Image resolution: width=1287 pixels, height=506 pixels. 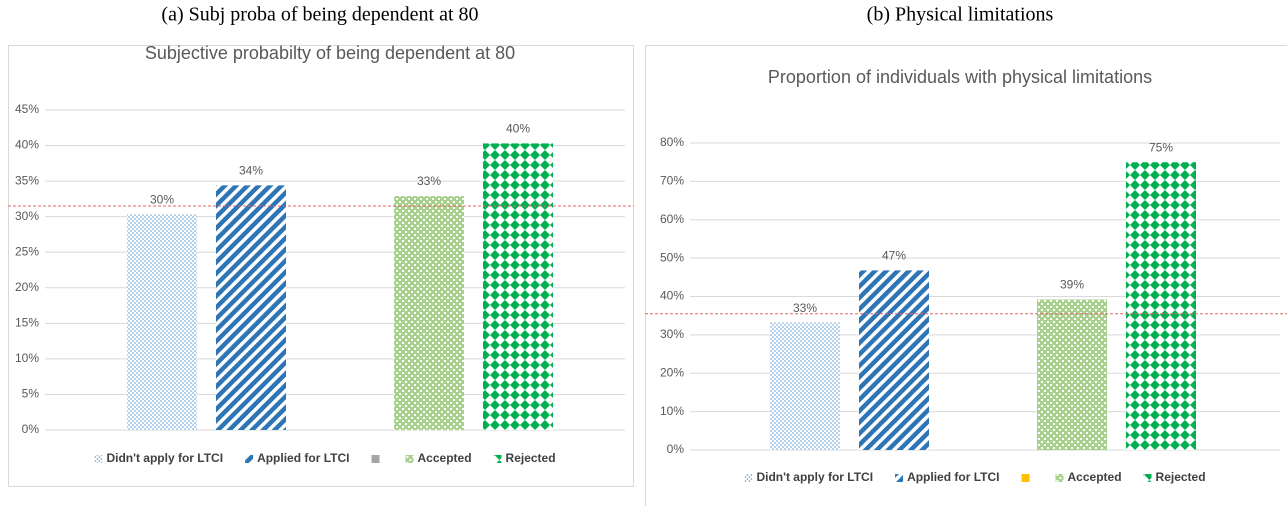 What do you see at coordinates (672, 257) in the screenshot?
I see `y-tick-label: 50%` at bounding box center [672, 257].